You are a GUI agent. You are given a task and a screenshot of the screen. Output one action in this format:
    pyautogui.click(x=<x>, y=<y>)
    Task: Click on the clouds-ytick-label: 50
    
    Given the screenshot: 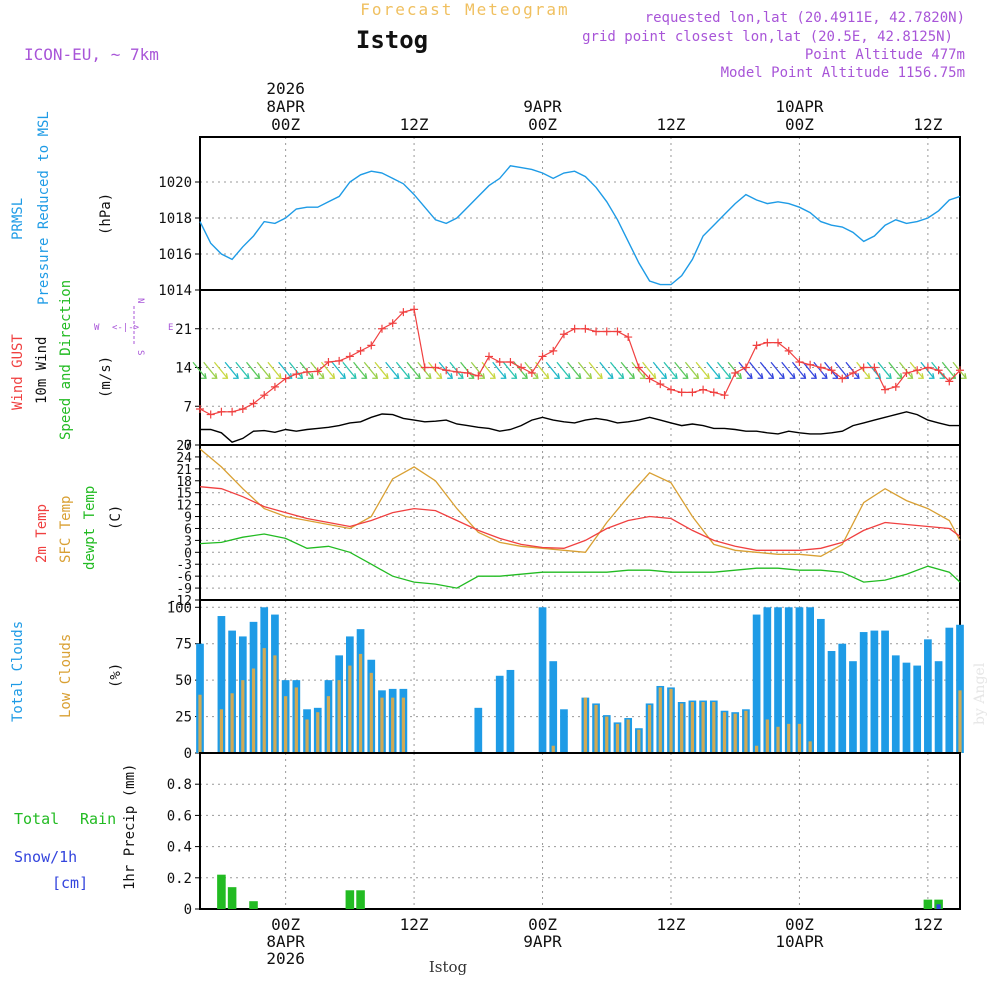 What is the action you would take?
    pyautogui.click(x=183, y=681)
    